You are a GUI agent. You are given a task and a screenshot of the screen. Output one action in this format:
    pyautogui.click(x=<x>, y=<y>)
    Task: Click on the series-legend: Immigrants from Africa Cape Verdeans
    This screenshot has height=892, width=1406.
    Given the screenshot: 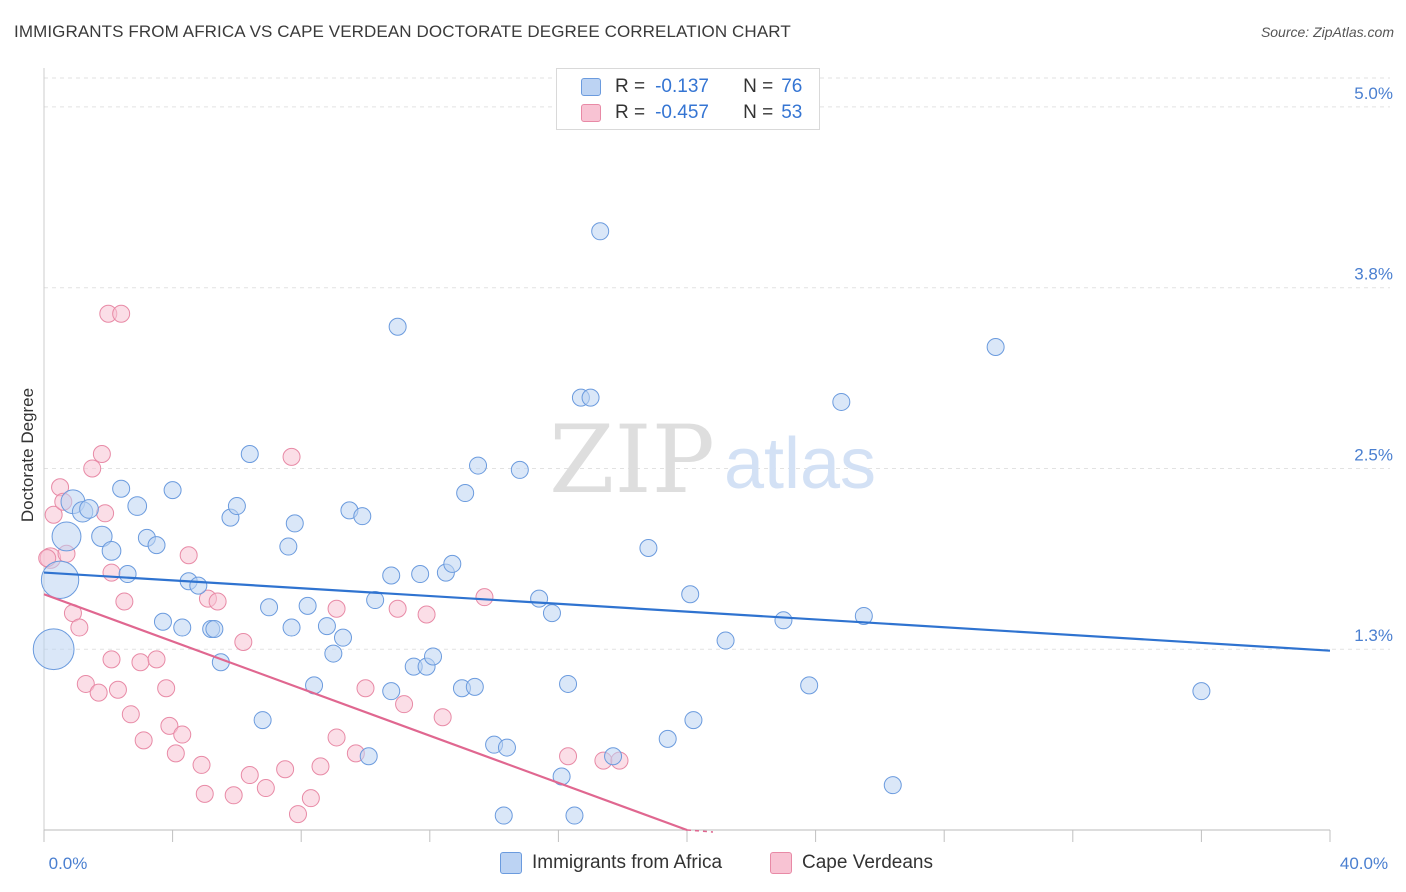 What is the action you would take?
    pyautogui.click(x=703, y=865)
    